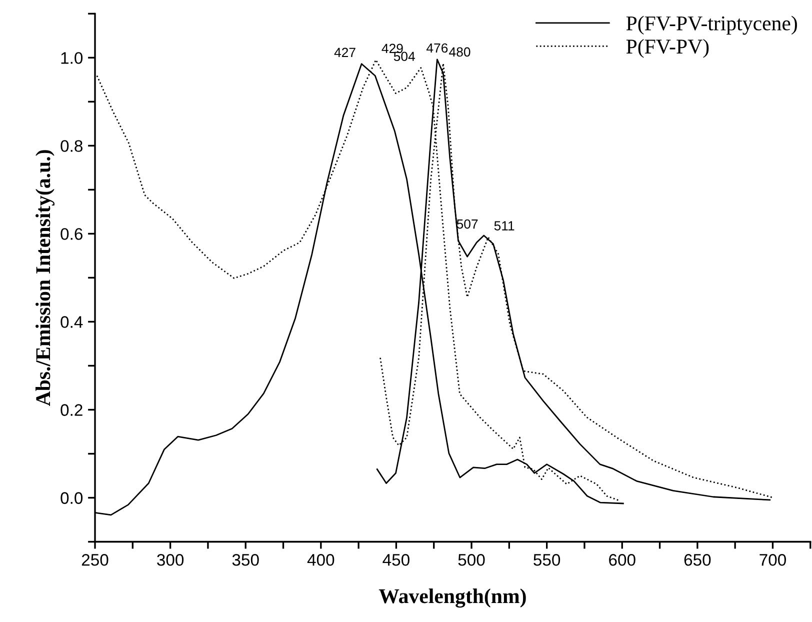 Image resolution: width=812 pixels, height=622 pixels. What do you see at coordinates (404, 57) in the screenshot?
I see `annotation: 504` at bounding box center [404, 57].